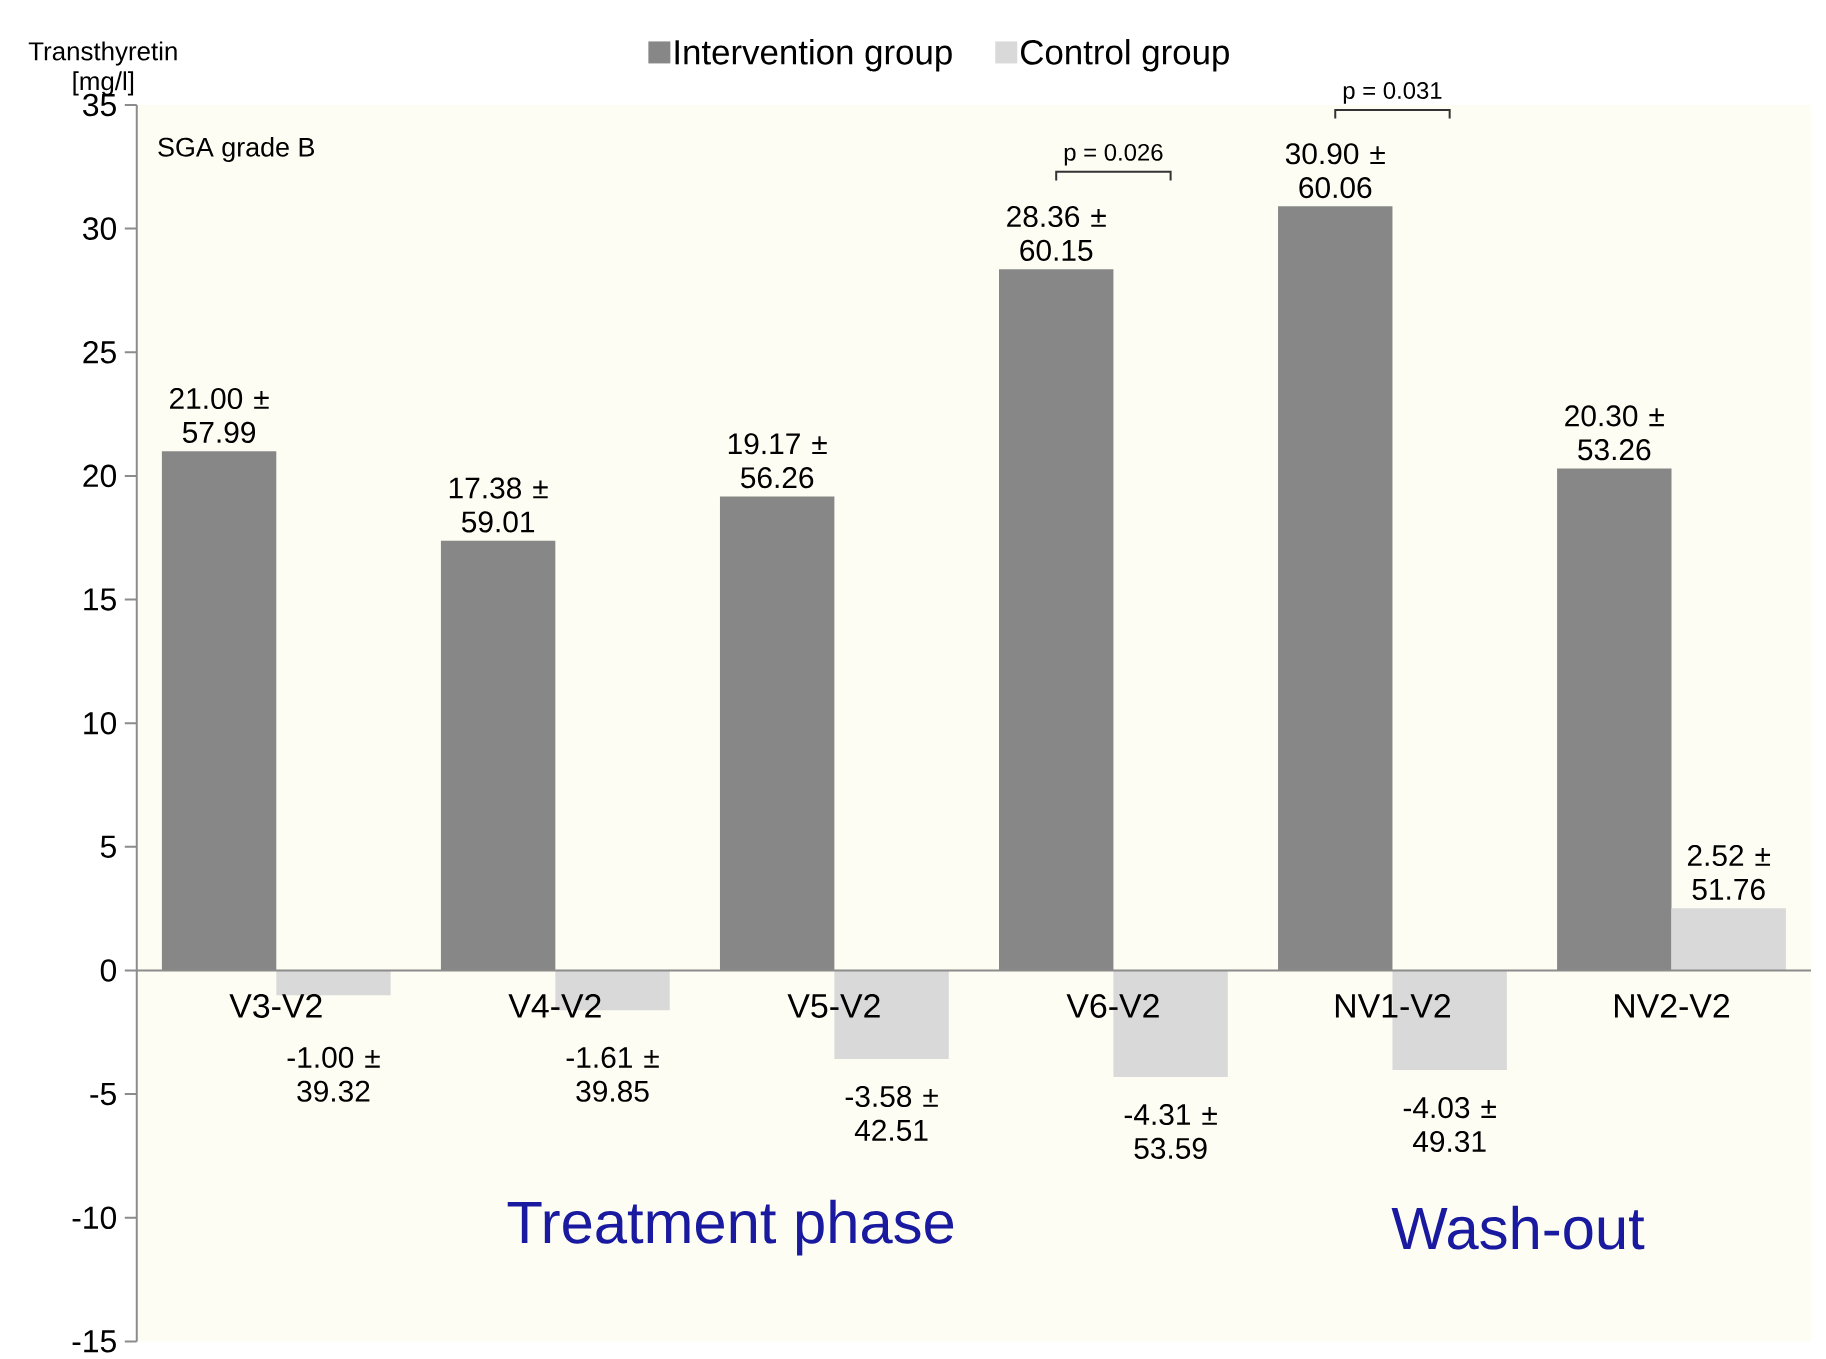 This screenshot has height=1359, width=1826. I want to click on data-label: 20.30 ± 53.26, so click(1614, 433).